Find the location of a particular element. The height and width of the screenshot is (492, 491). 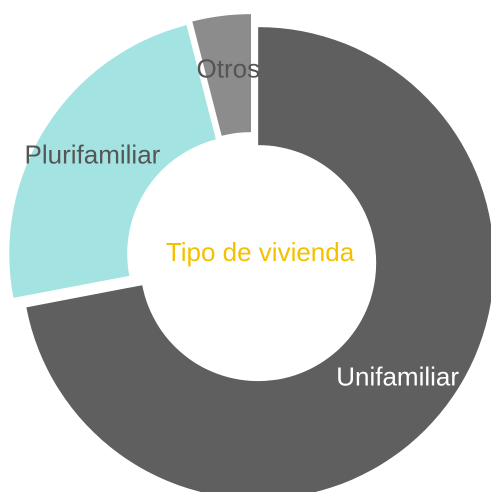

donut-slice is located at coordinates (221, 75).